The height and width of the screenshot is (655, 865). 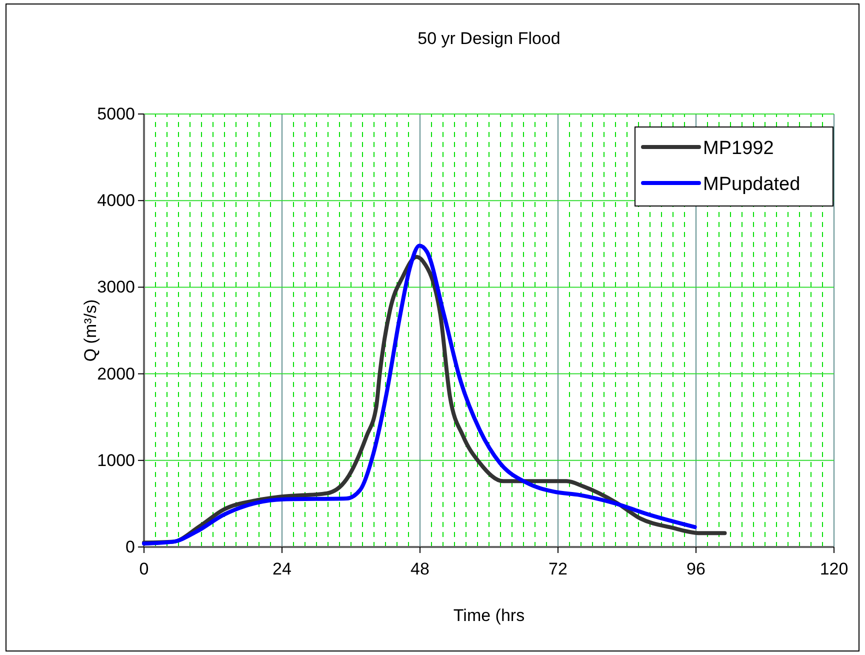 What do you see at coordinates (130, 546) in the screenshot?
I see `y-tick-label: 0` at bounding box center [130, 546].